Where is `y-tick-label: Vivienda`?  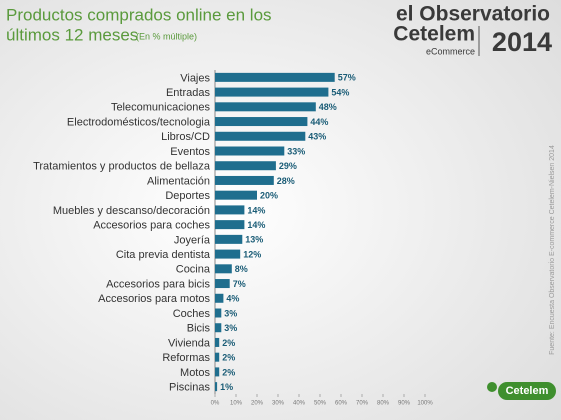
y-tick-label: Vivienda is located at coordinates (189, 343).